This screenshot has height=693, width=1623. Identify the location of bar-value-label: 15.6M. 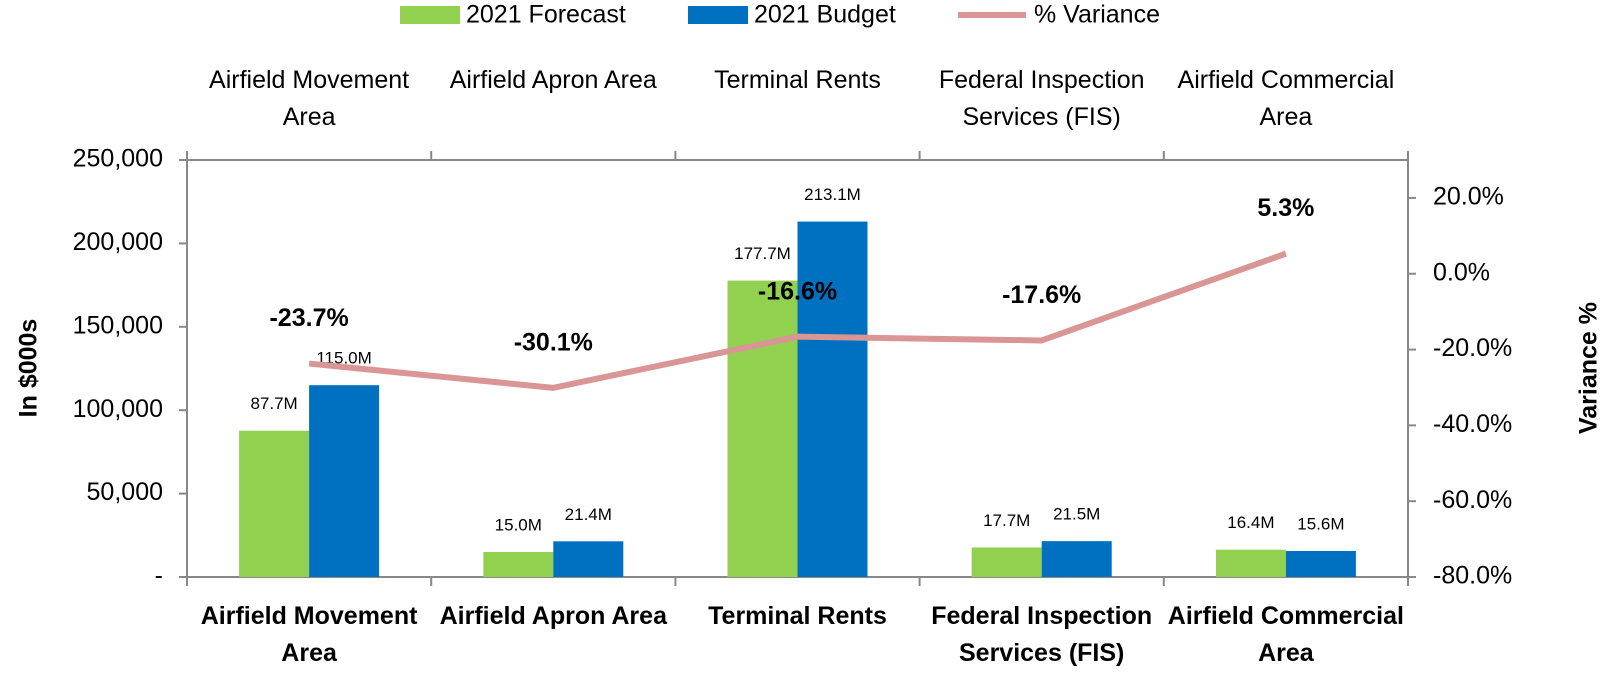
(1320, 523).